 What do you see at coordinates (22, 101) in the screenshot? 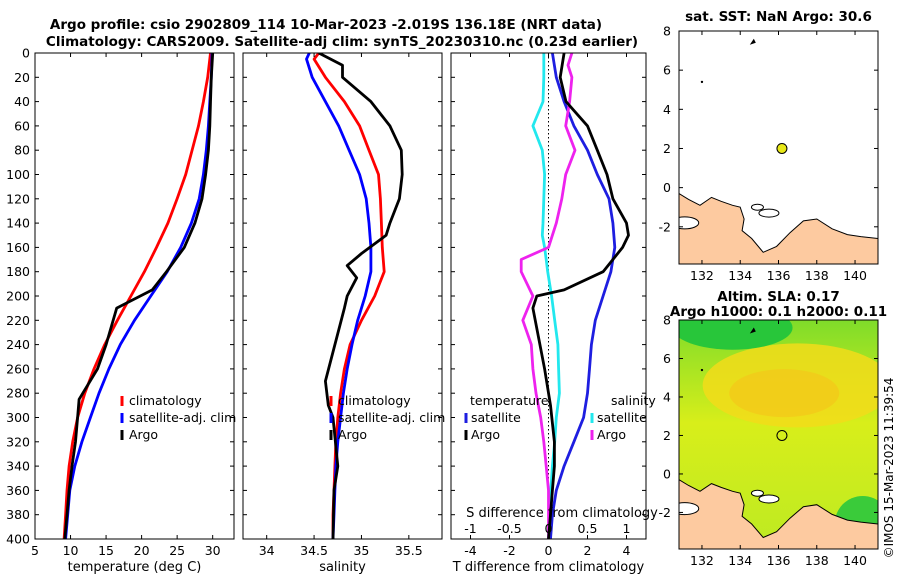
I see `y-tick-label: 40` at bounding box center [22, 101].